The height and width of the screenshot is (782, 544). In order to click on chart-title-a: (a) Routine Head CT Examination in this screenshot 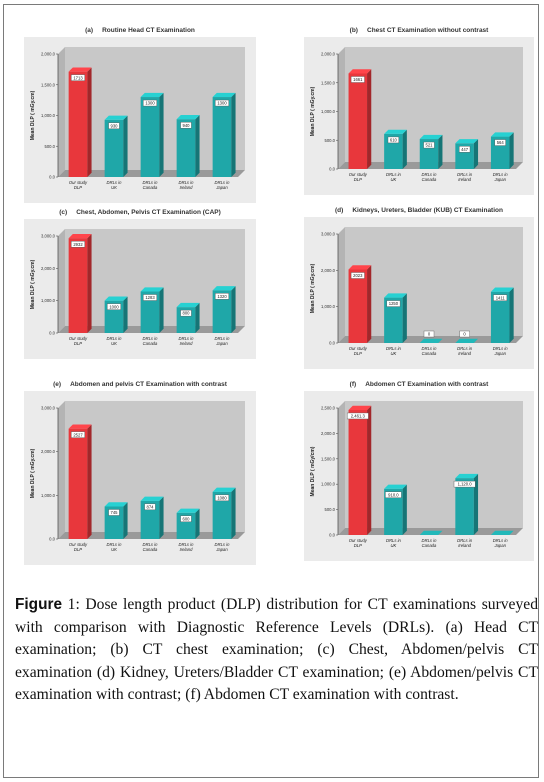, I will do `click(140, 30)`.